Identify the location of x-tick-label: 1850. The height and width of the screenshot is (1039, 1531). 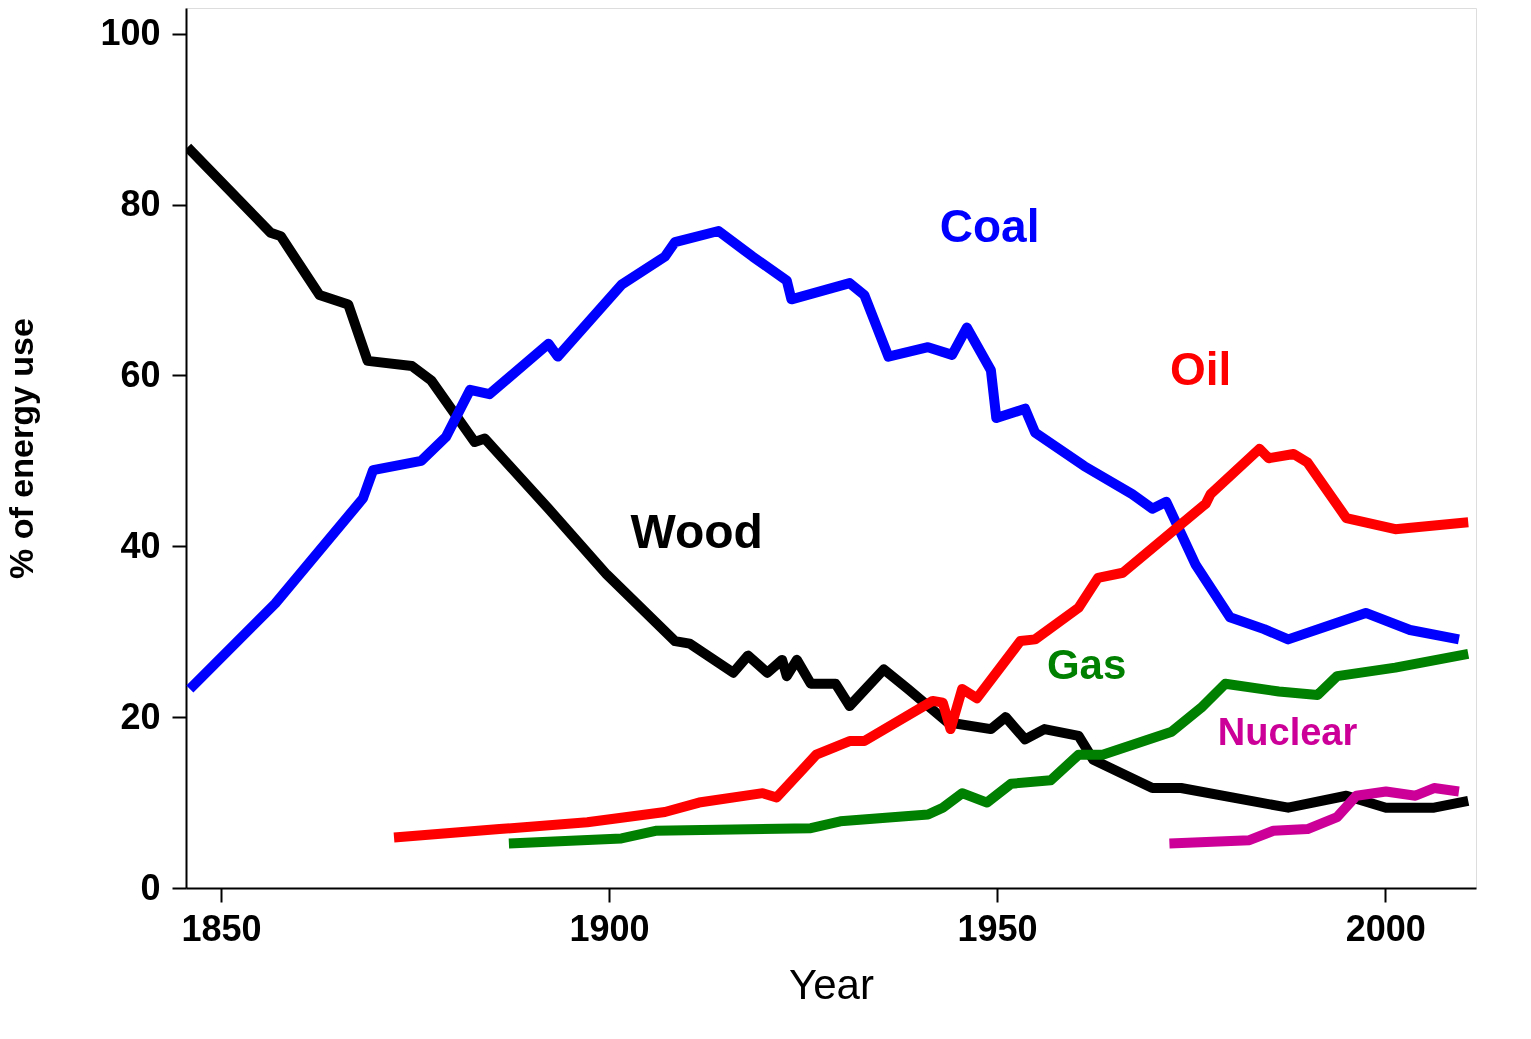
(221, 928).